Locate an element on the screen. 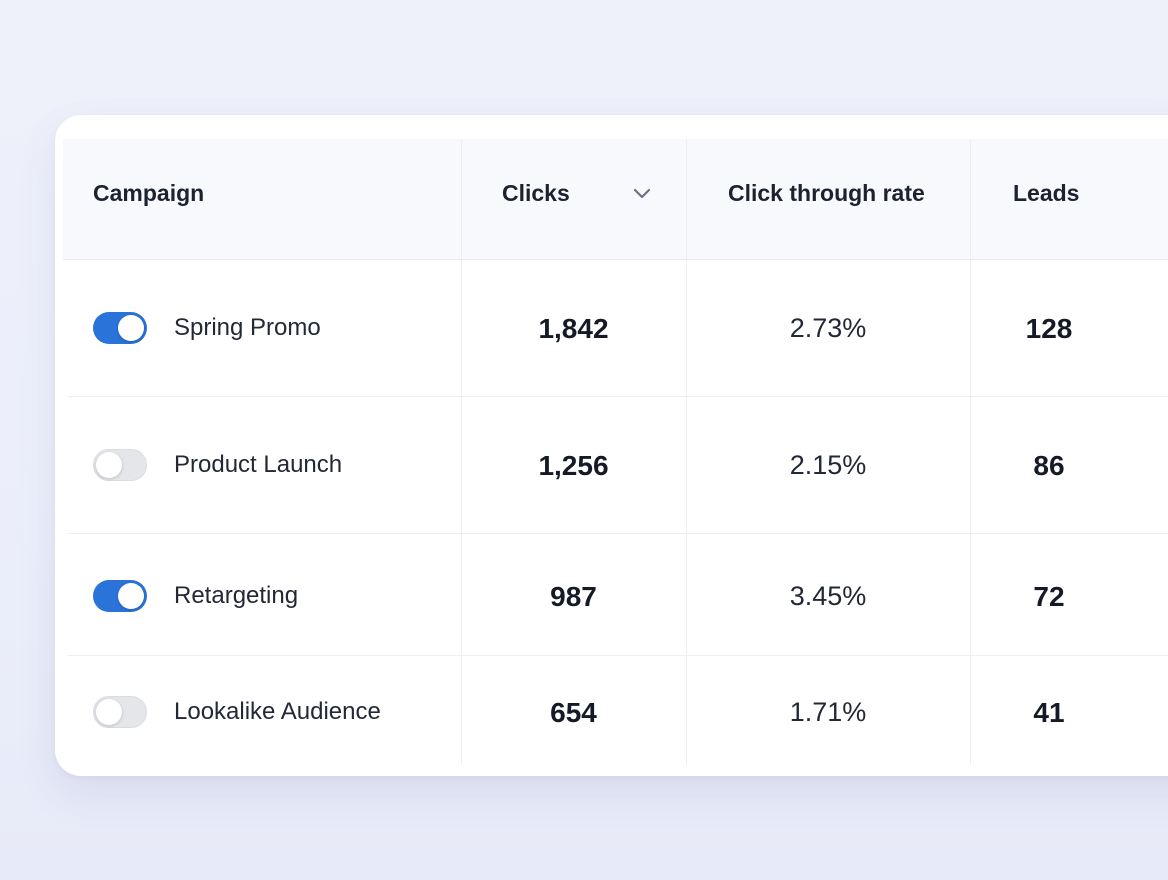 This screenshot has height=880, width=1168. leads-value: 41 is located at coordinates (1049, 712).